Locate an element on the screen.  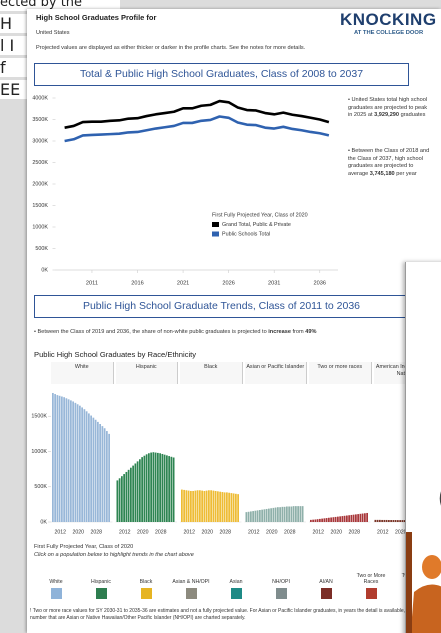
legend-label: AI/AN is located at coordinates (326, 582).